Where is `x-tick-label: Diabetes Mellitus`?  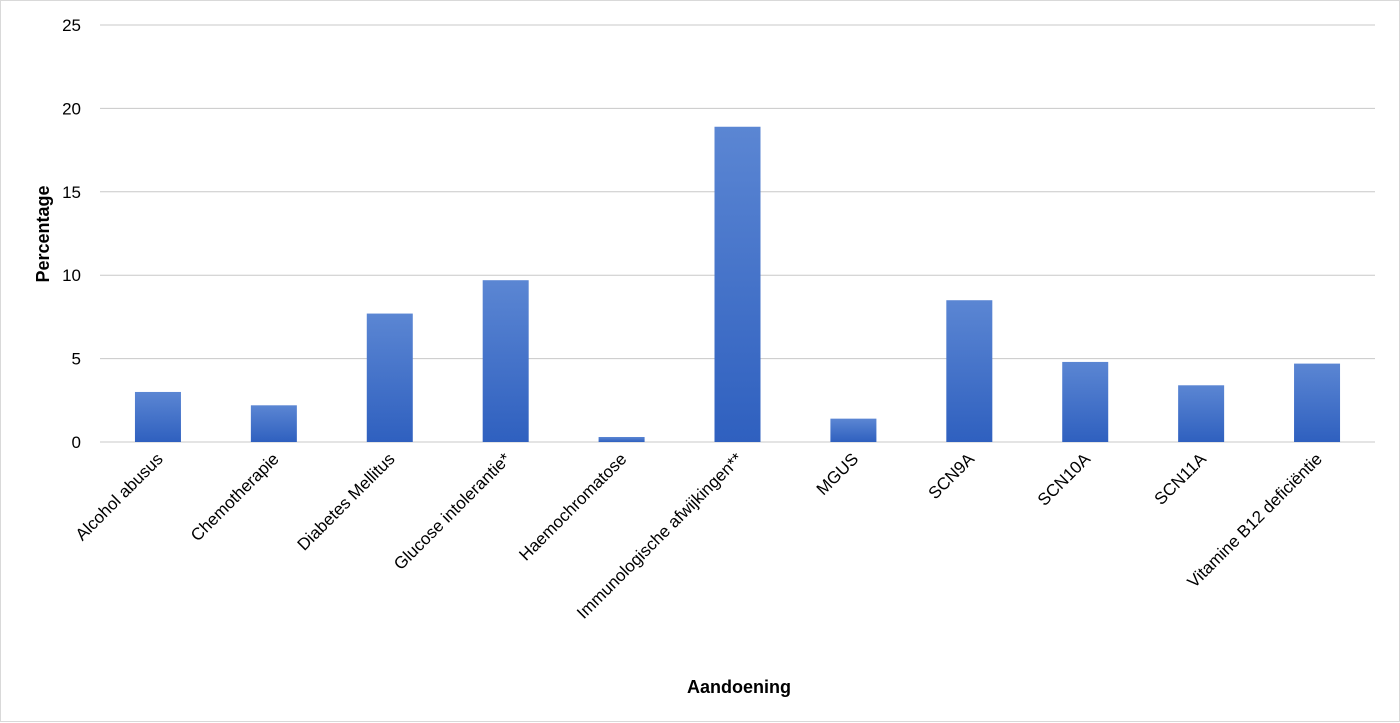
x-tick-label: Diabetes Mellitus is located at coordinates (346, 501).